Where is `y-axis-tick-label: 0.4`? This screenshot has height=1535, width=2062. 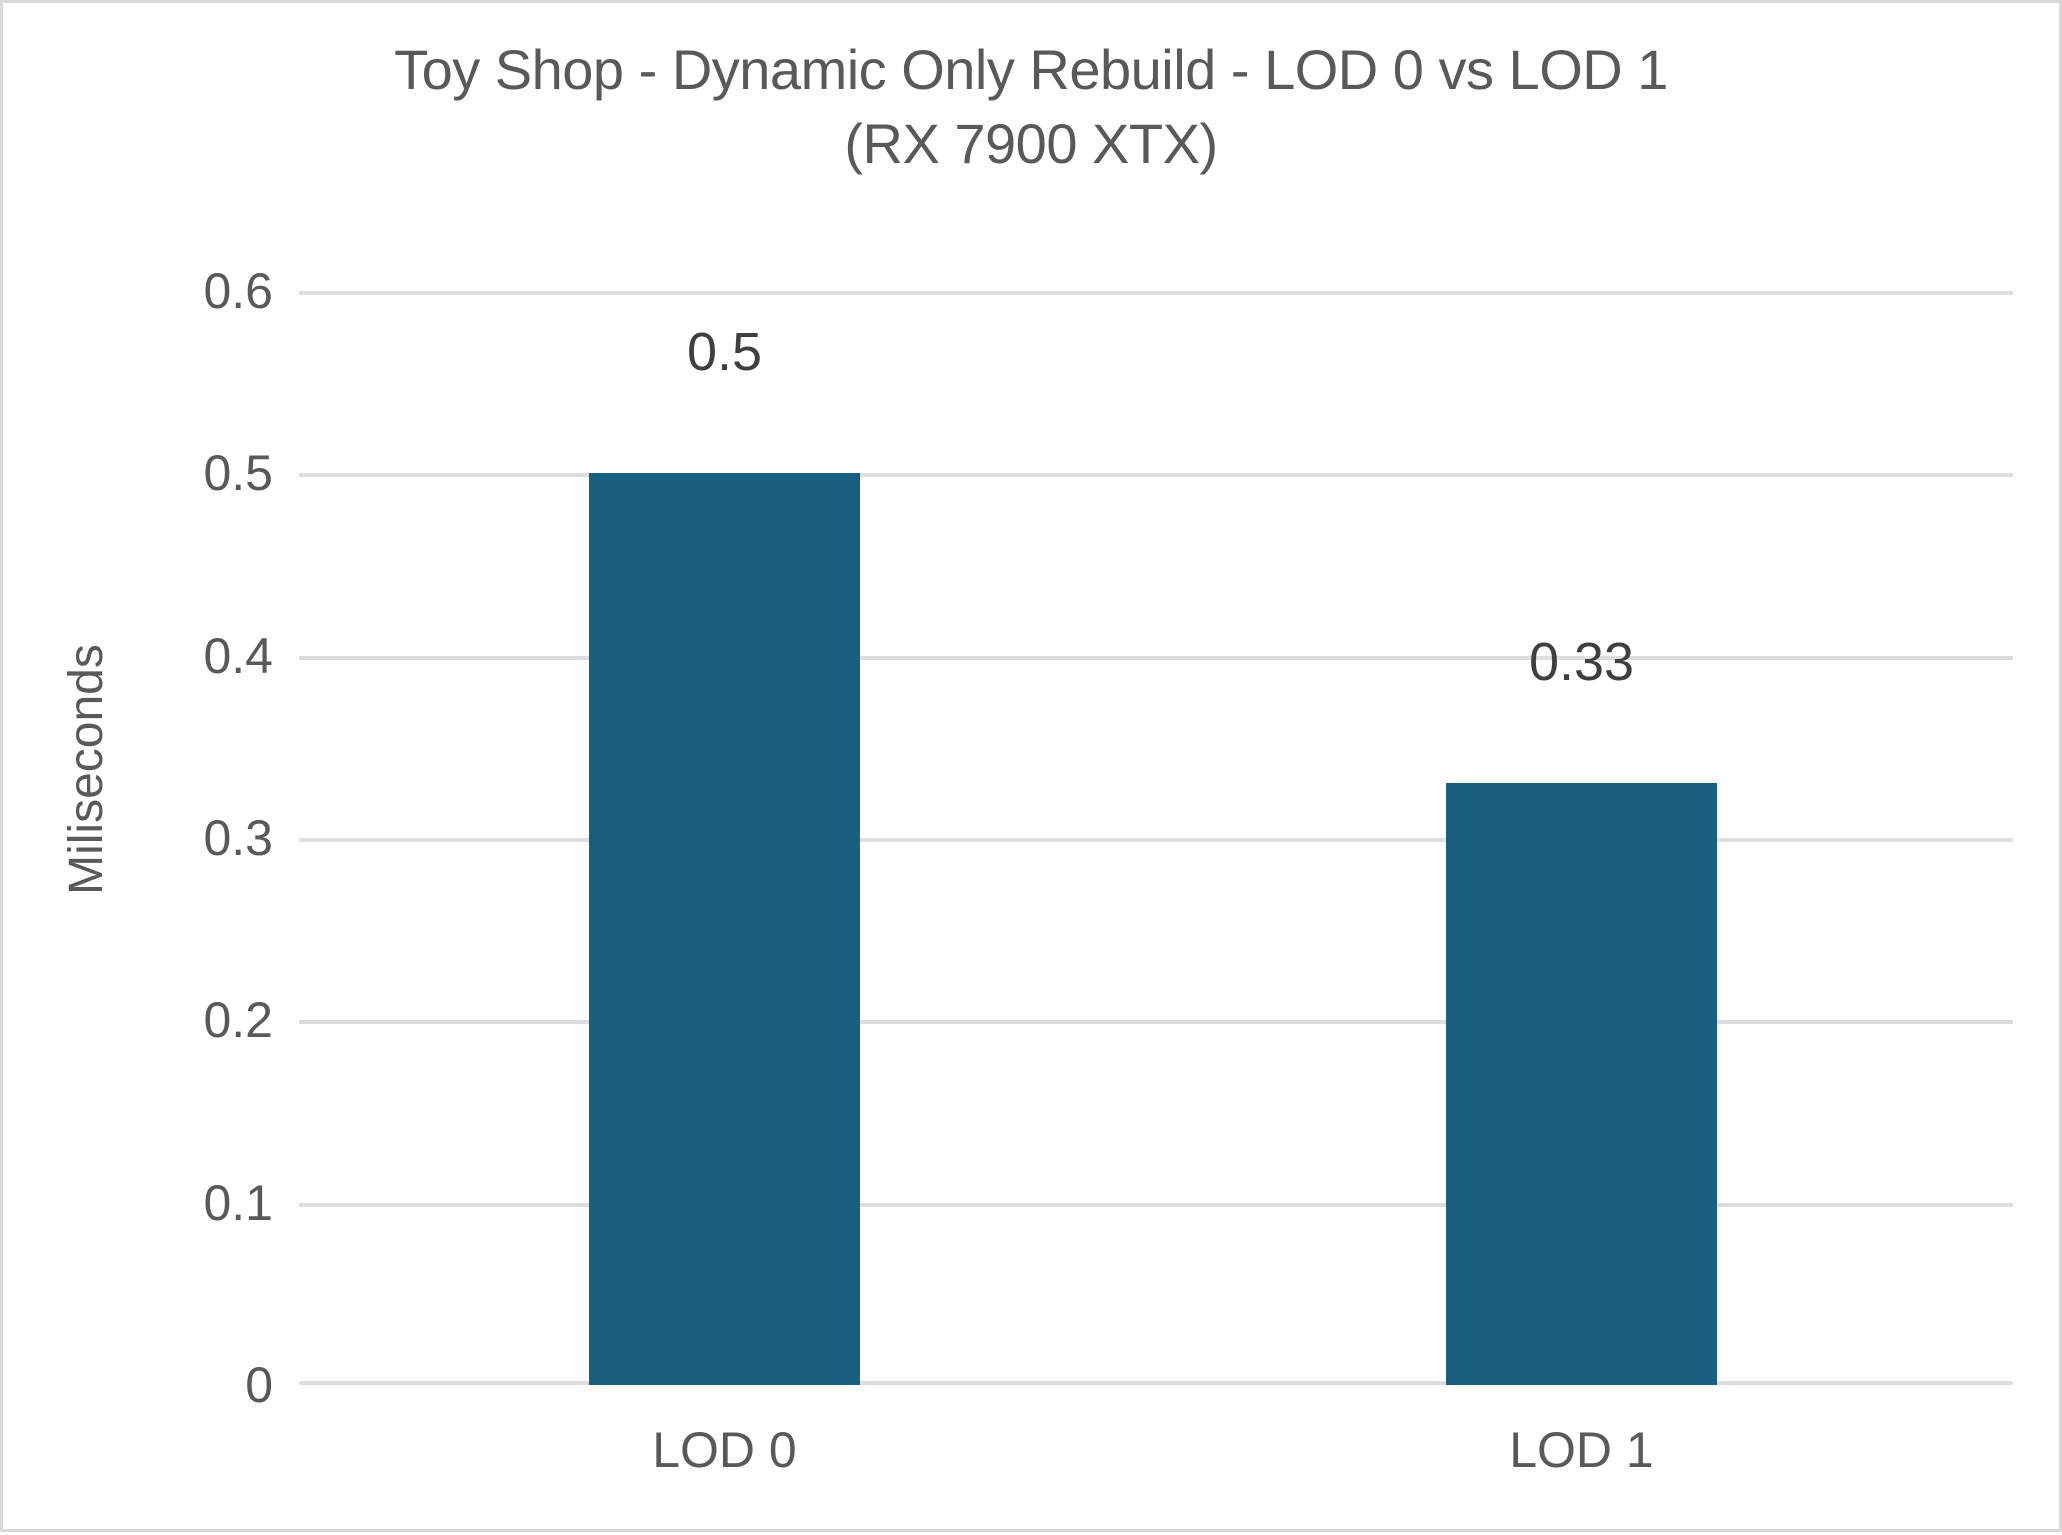 y-axis-tick-label: 0.4 is located at coordinates (238, 655).